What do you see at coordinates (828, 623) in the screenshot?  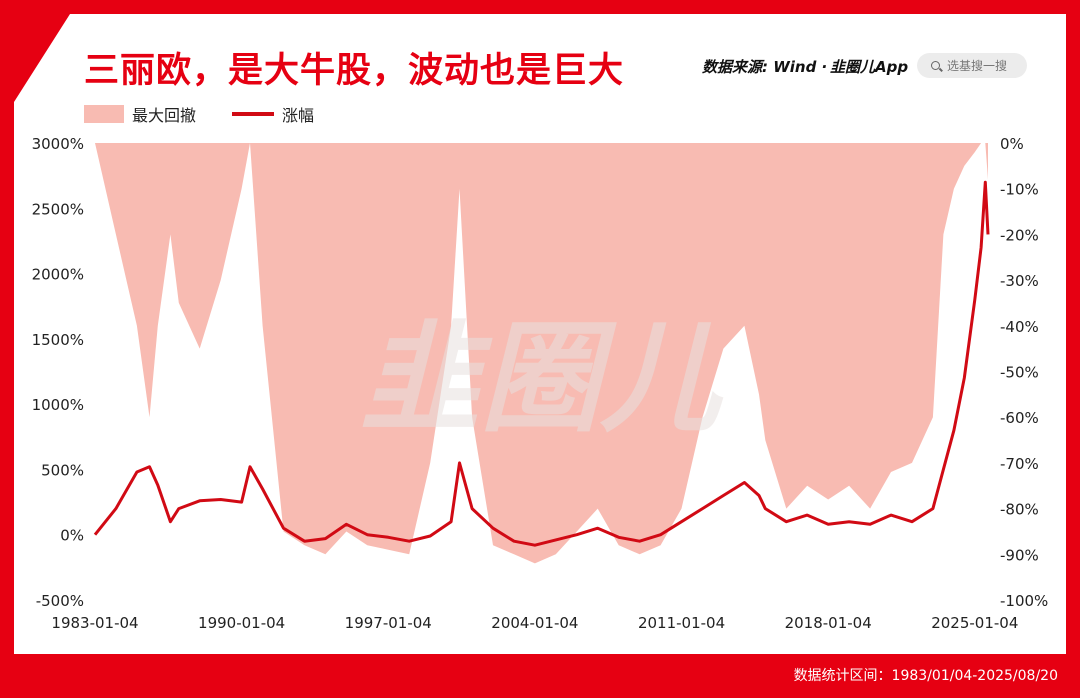 I see `x-tick-label: 2018-01-04` at bounding box center [828, 623].